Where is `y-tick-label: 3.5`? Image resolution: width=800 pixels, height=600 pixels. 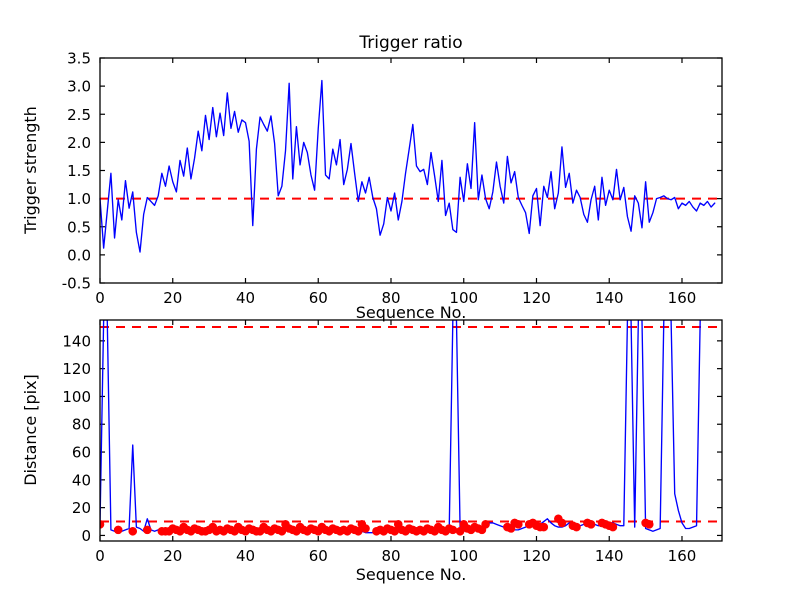 y-tick-label: 3.5 is located at coordinates (79, 59).